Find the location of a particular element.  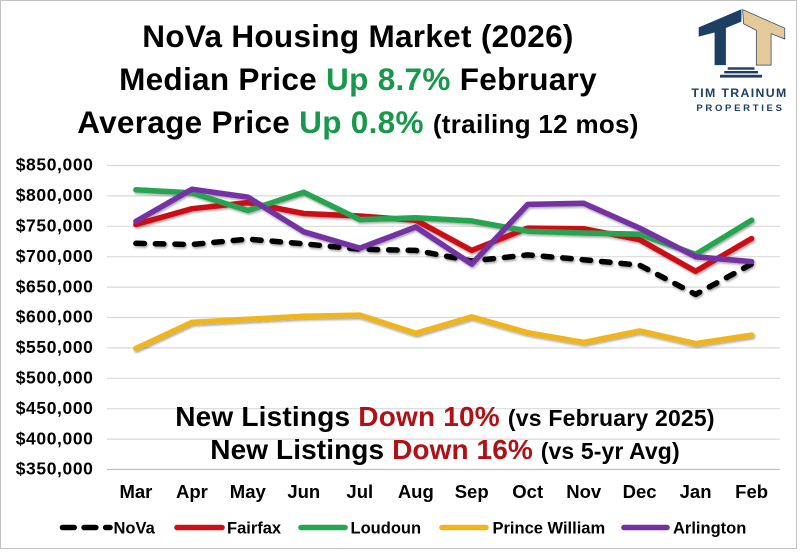

svg-text: $850,000 is located at coordinates (55, 165).